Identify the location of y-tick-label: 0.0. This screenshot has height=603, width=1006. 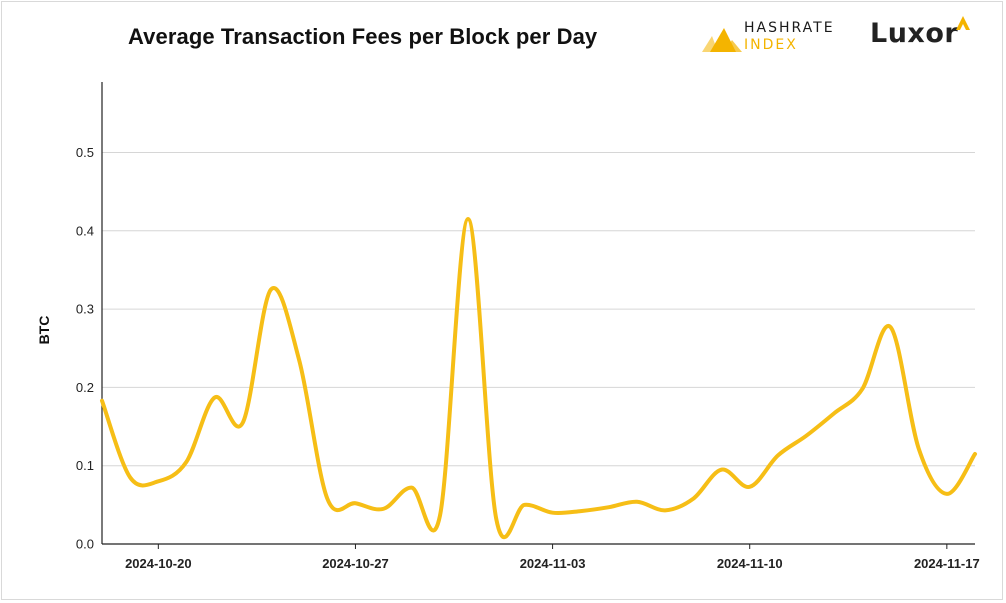
(85, 544).